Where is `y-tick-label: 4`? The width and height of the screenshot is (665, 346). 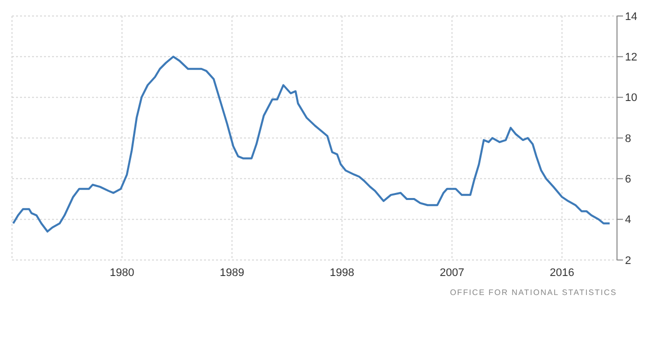
y-tick-label: 4 is located at coordinates (628, 220).